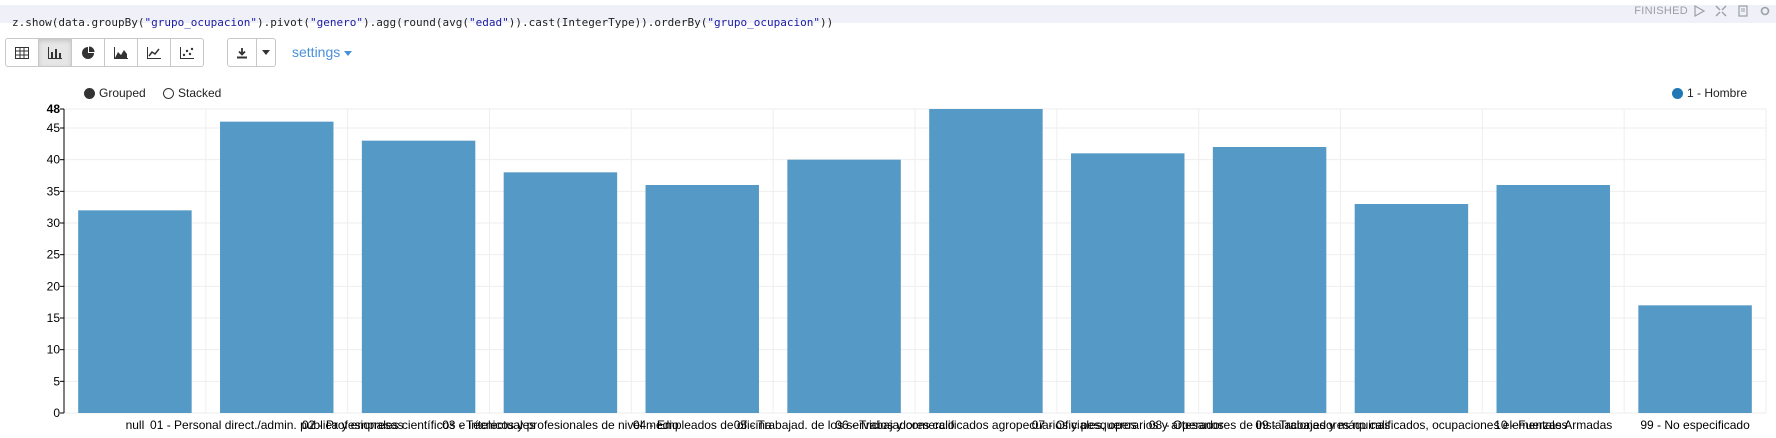 This screenshot has width=1776, height=438. I want to click on chevron-down-icon, so click(348, 53).